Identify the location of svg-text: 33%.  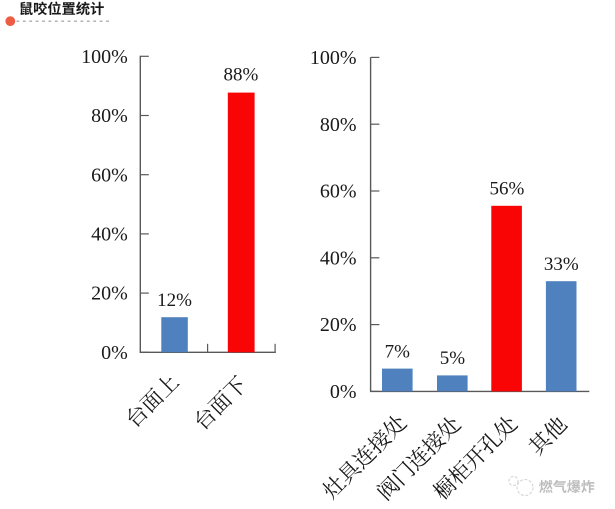
(561, 264).